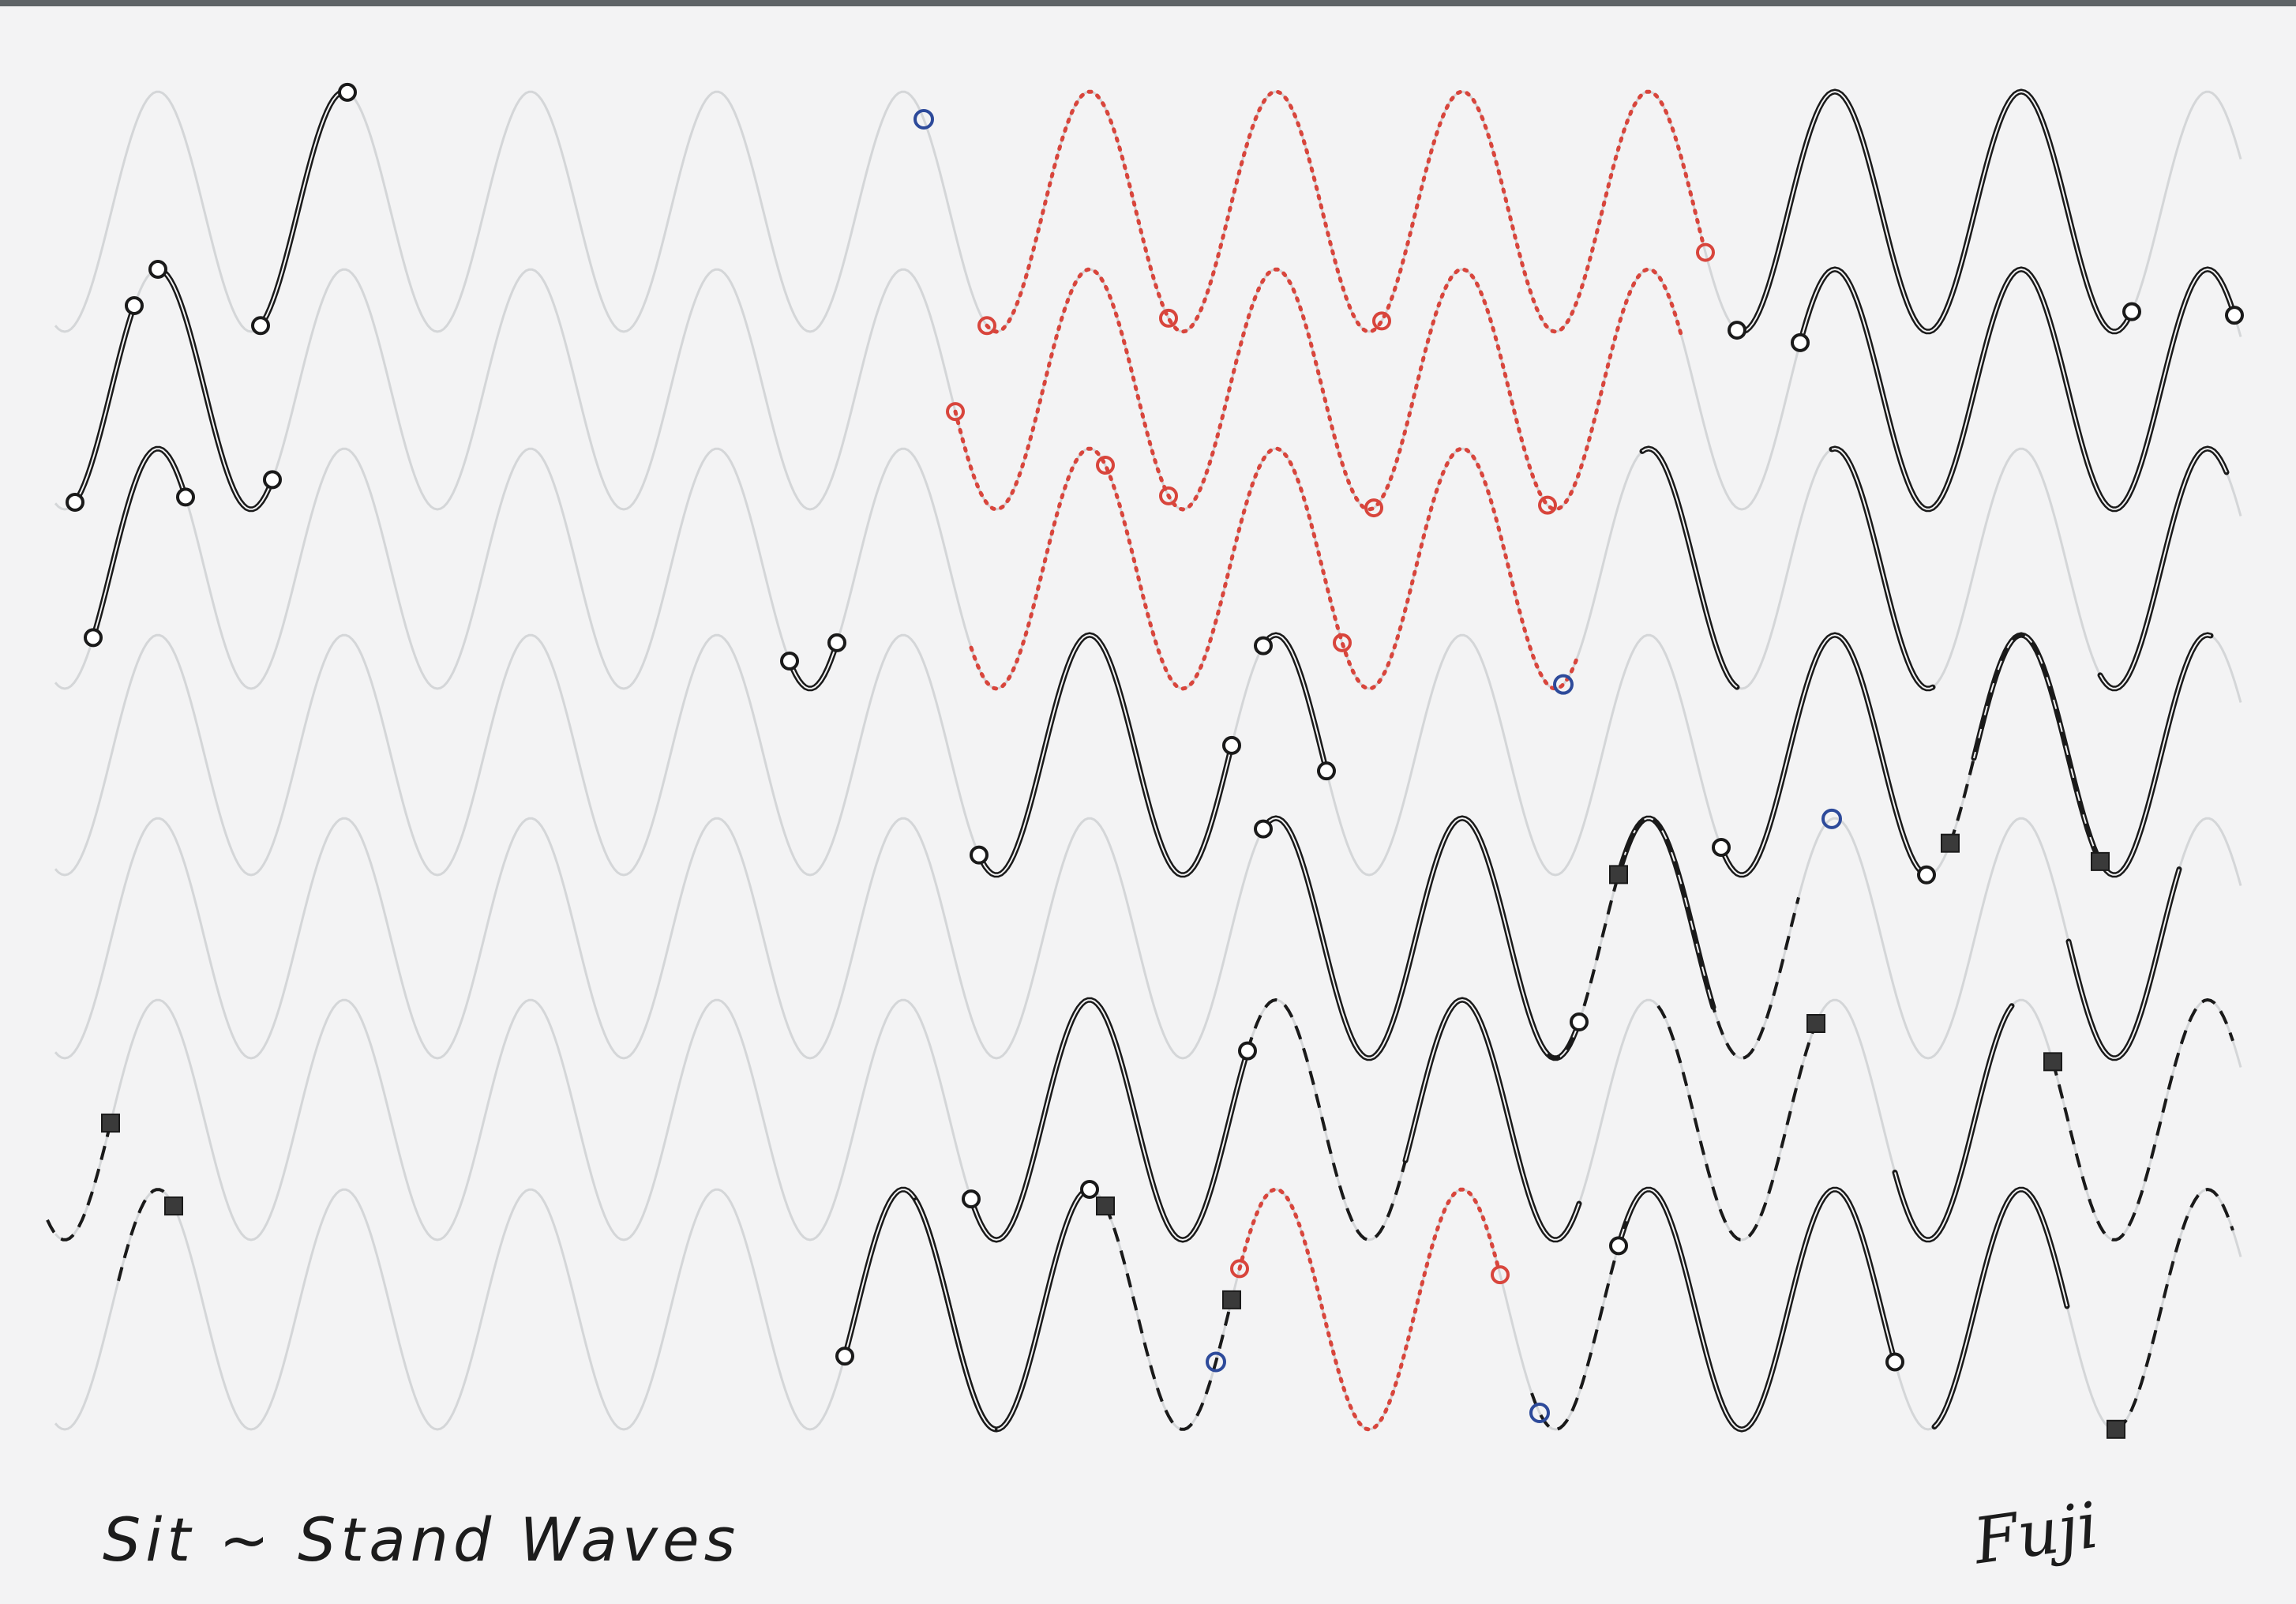 The image size is (2296, 1604). What do you see at coordinates (422, 1539) in the screenshot?
I see `artwork-caption: Sit ~ Stand Waves` at bounding box center [422, 1539].